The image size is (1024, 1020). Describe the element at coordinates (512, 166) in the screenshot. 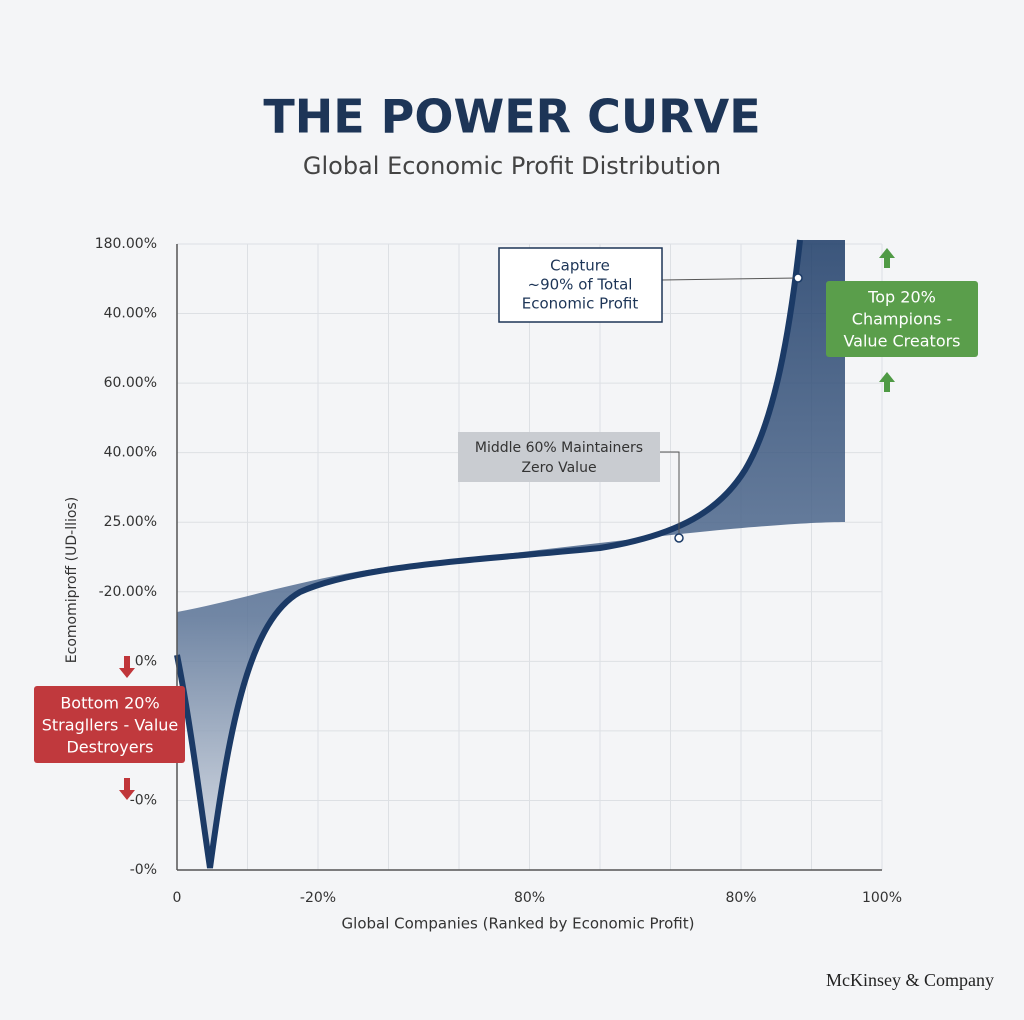

I see `subtitle: Global Economic Profit Distribution` at that location.